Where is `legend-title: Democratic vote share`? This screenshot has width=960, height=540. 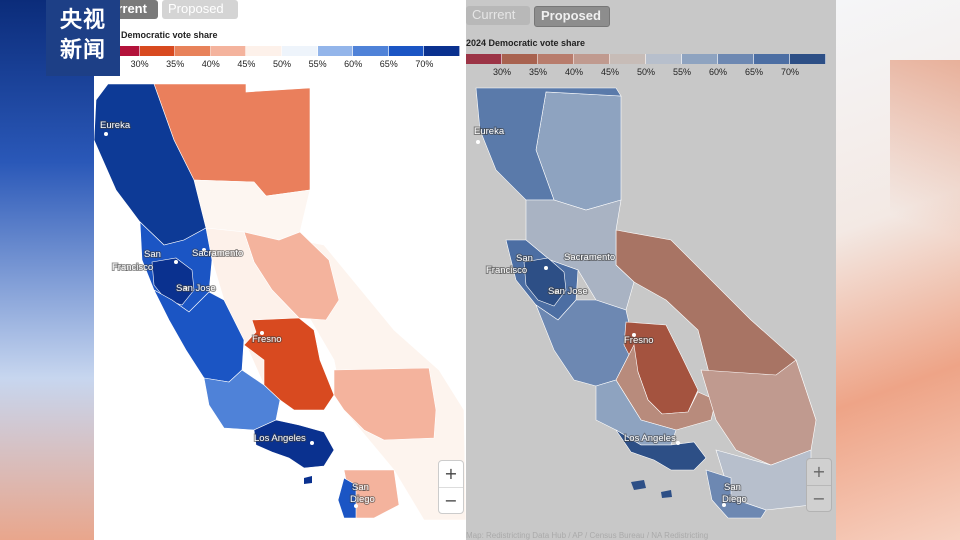
legend-title: Democratic vote share is located at coordinates (169, 35).